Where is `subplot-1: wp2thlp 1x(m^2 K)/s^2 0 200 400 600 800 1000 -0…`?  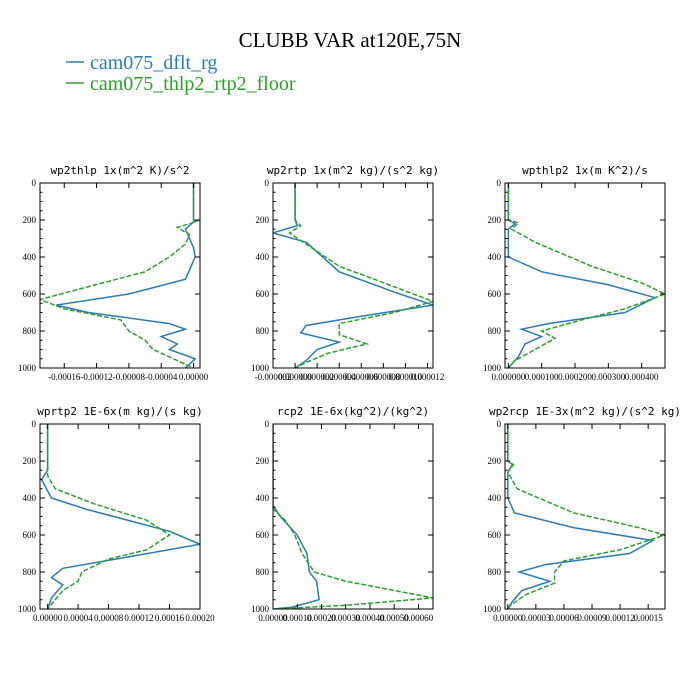 subplot-1: wp2thlp 1x(m^2 K)/s^2 0 200 400 600 800 1000 -0… is located at coordinates (113, 273).